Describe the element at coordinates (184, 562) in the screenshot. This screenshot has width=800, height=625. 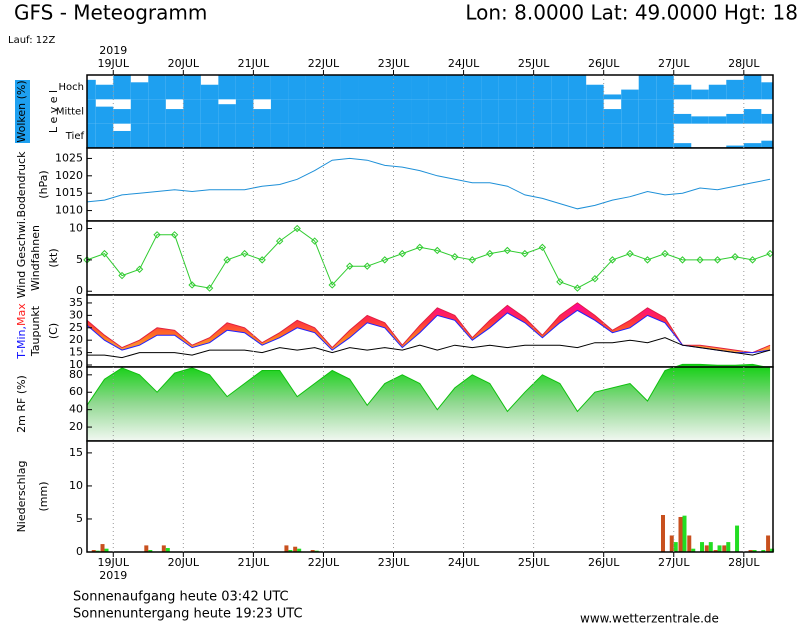
I see `day-label: 20JUL` at that location.